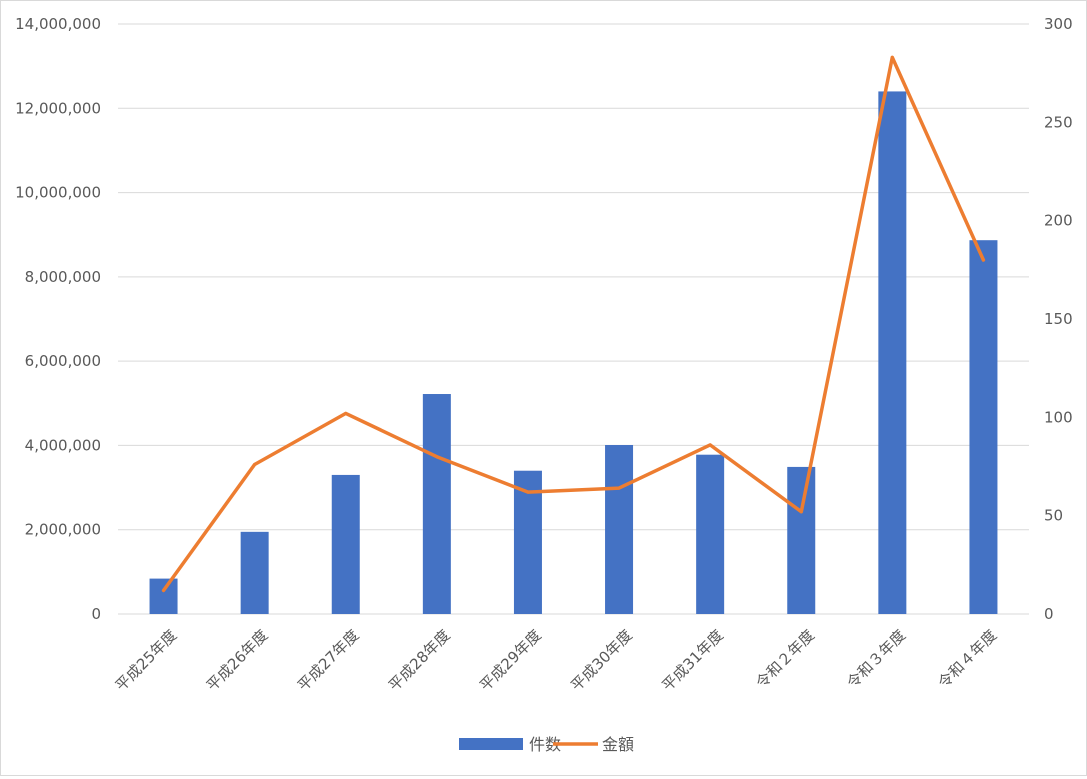 This screenshot has height=779, width=1087. What do you see at coordinates (146, 660) in the screenshot?
I see `category-label: 平成25年度` at bounding box center [146, 660].